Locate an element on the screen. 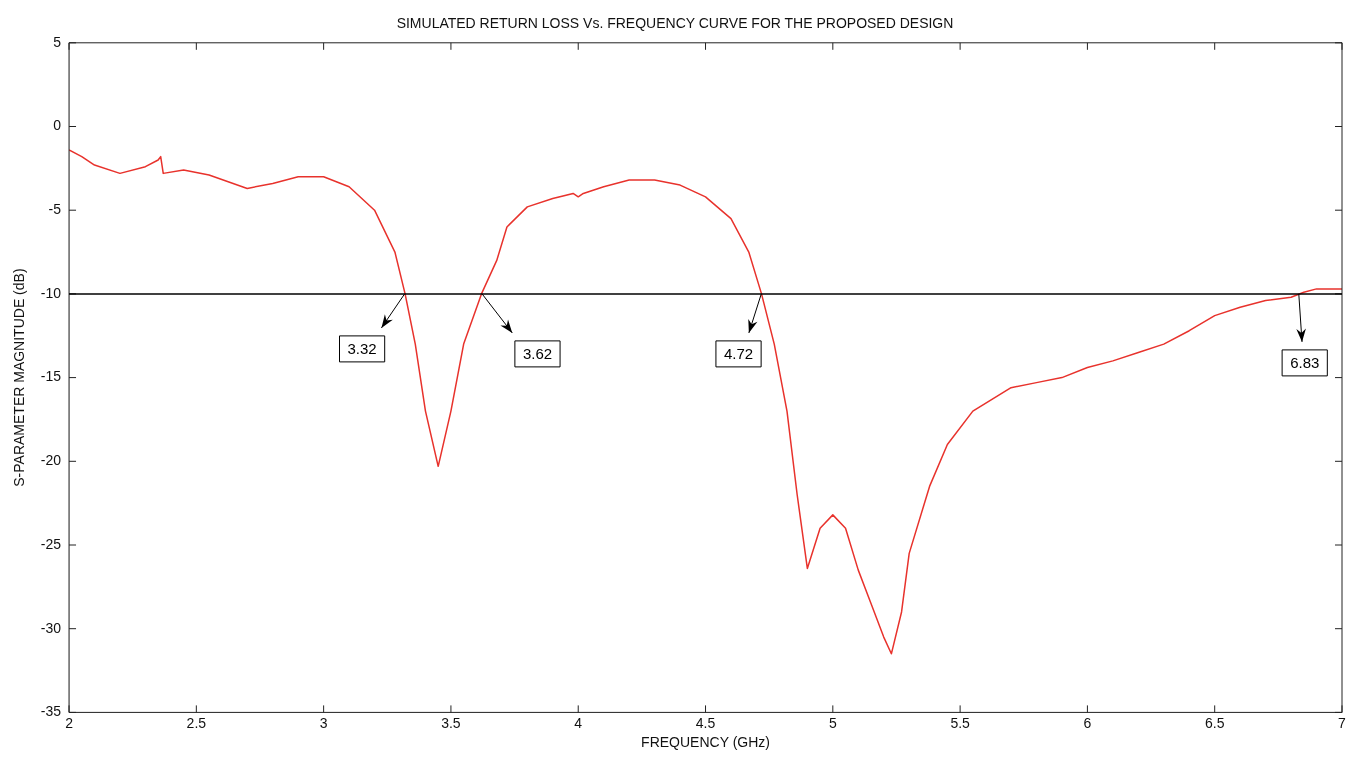  y-tick-label: 0 is located at coordinates (57, 125).